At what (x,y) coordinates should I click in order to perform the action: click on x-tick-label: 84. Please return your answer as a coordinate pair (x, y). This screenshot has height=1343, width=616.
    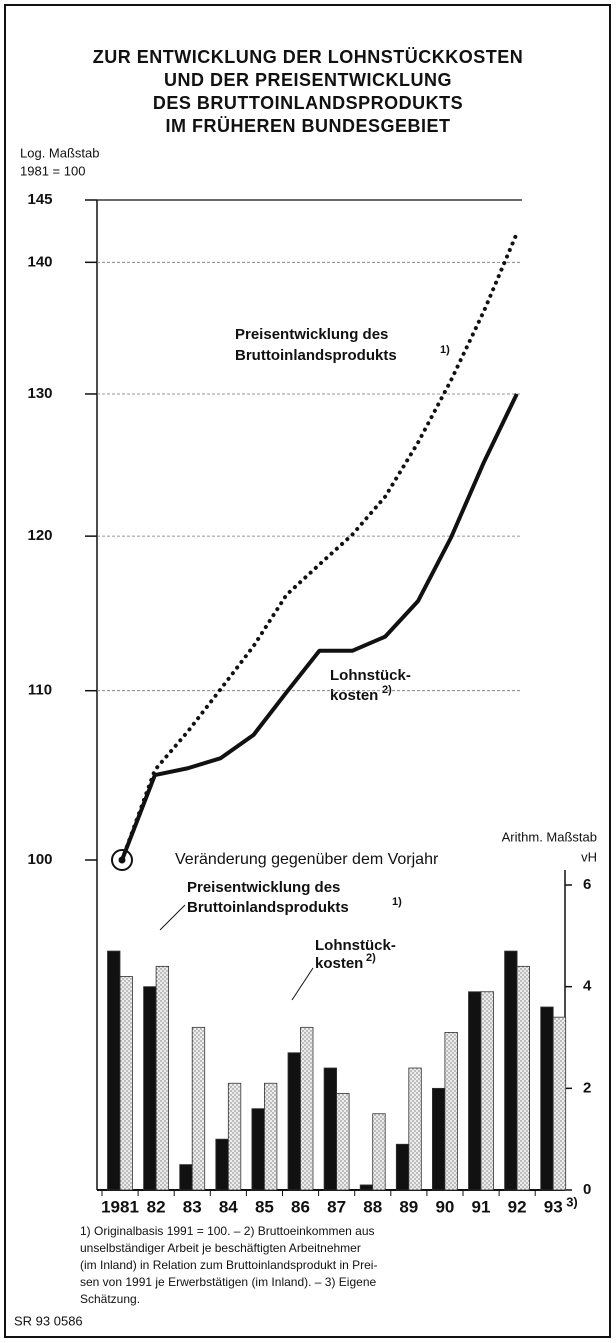
    Looking at the image, I should click on (228, 1206).